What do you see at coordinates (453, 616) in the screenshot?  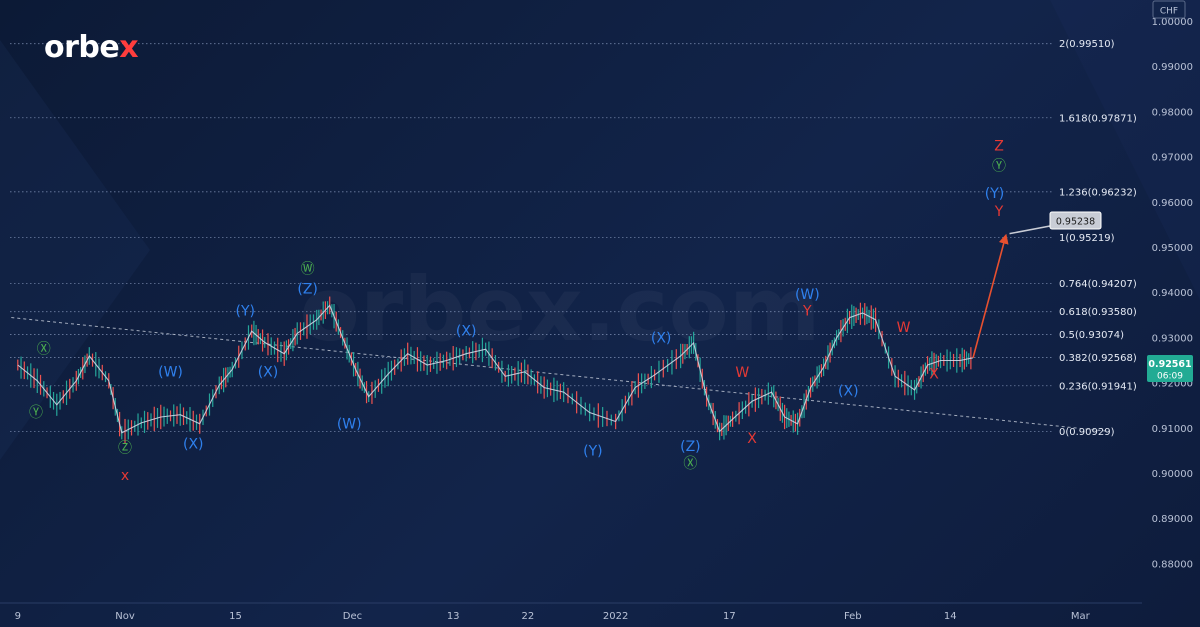 I see `x-tick-label: 13` at bounding box center [453, 616].